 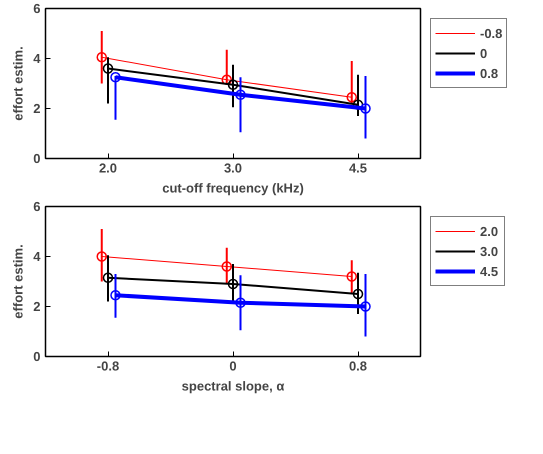 I want to click on x-tick-label: 2.0, so click(x=108, y=168).